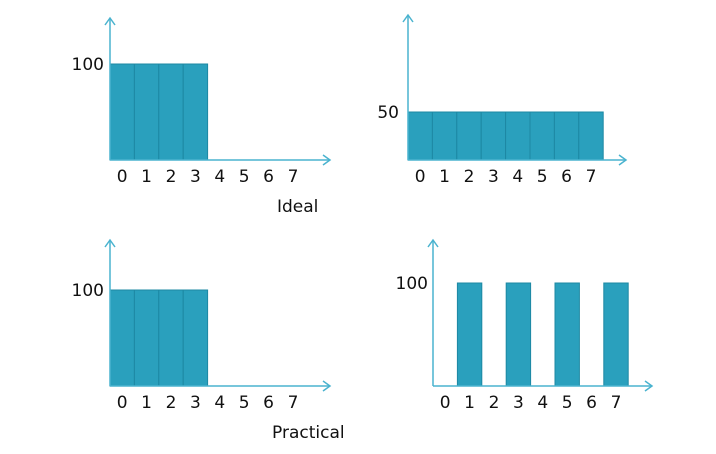 The height and width of the screenshot is (454, 716). I want to click on caption-ideal: Ideal, so click(297, 207).